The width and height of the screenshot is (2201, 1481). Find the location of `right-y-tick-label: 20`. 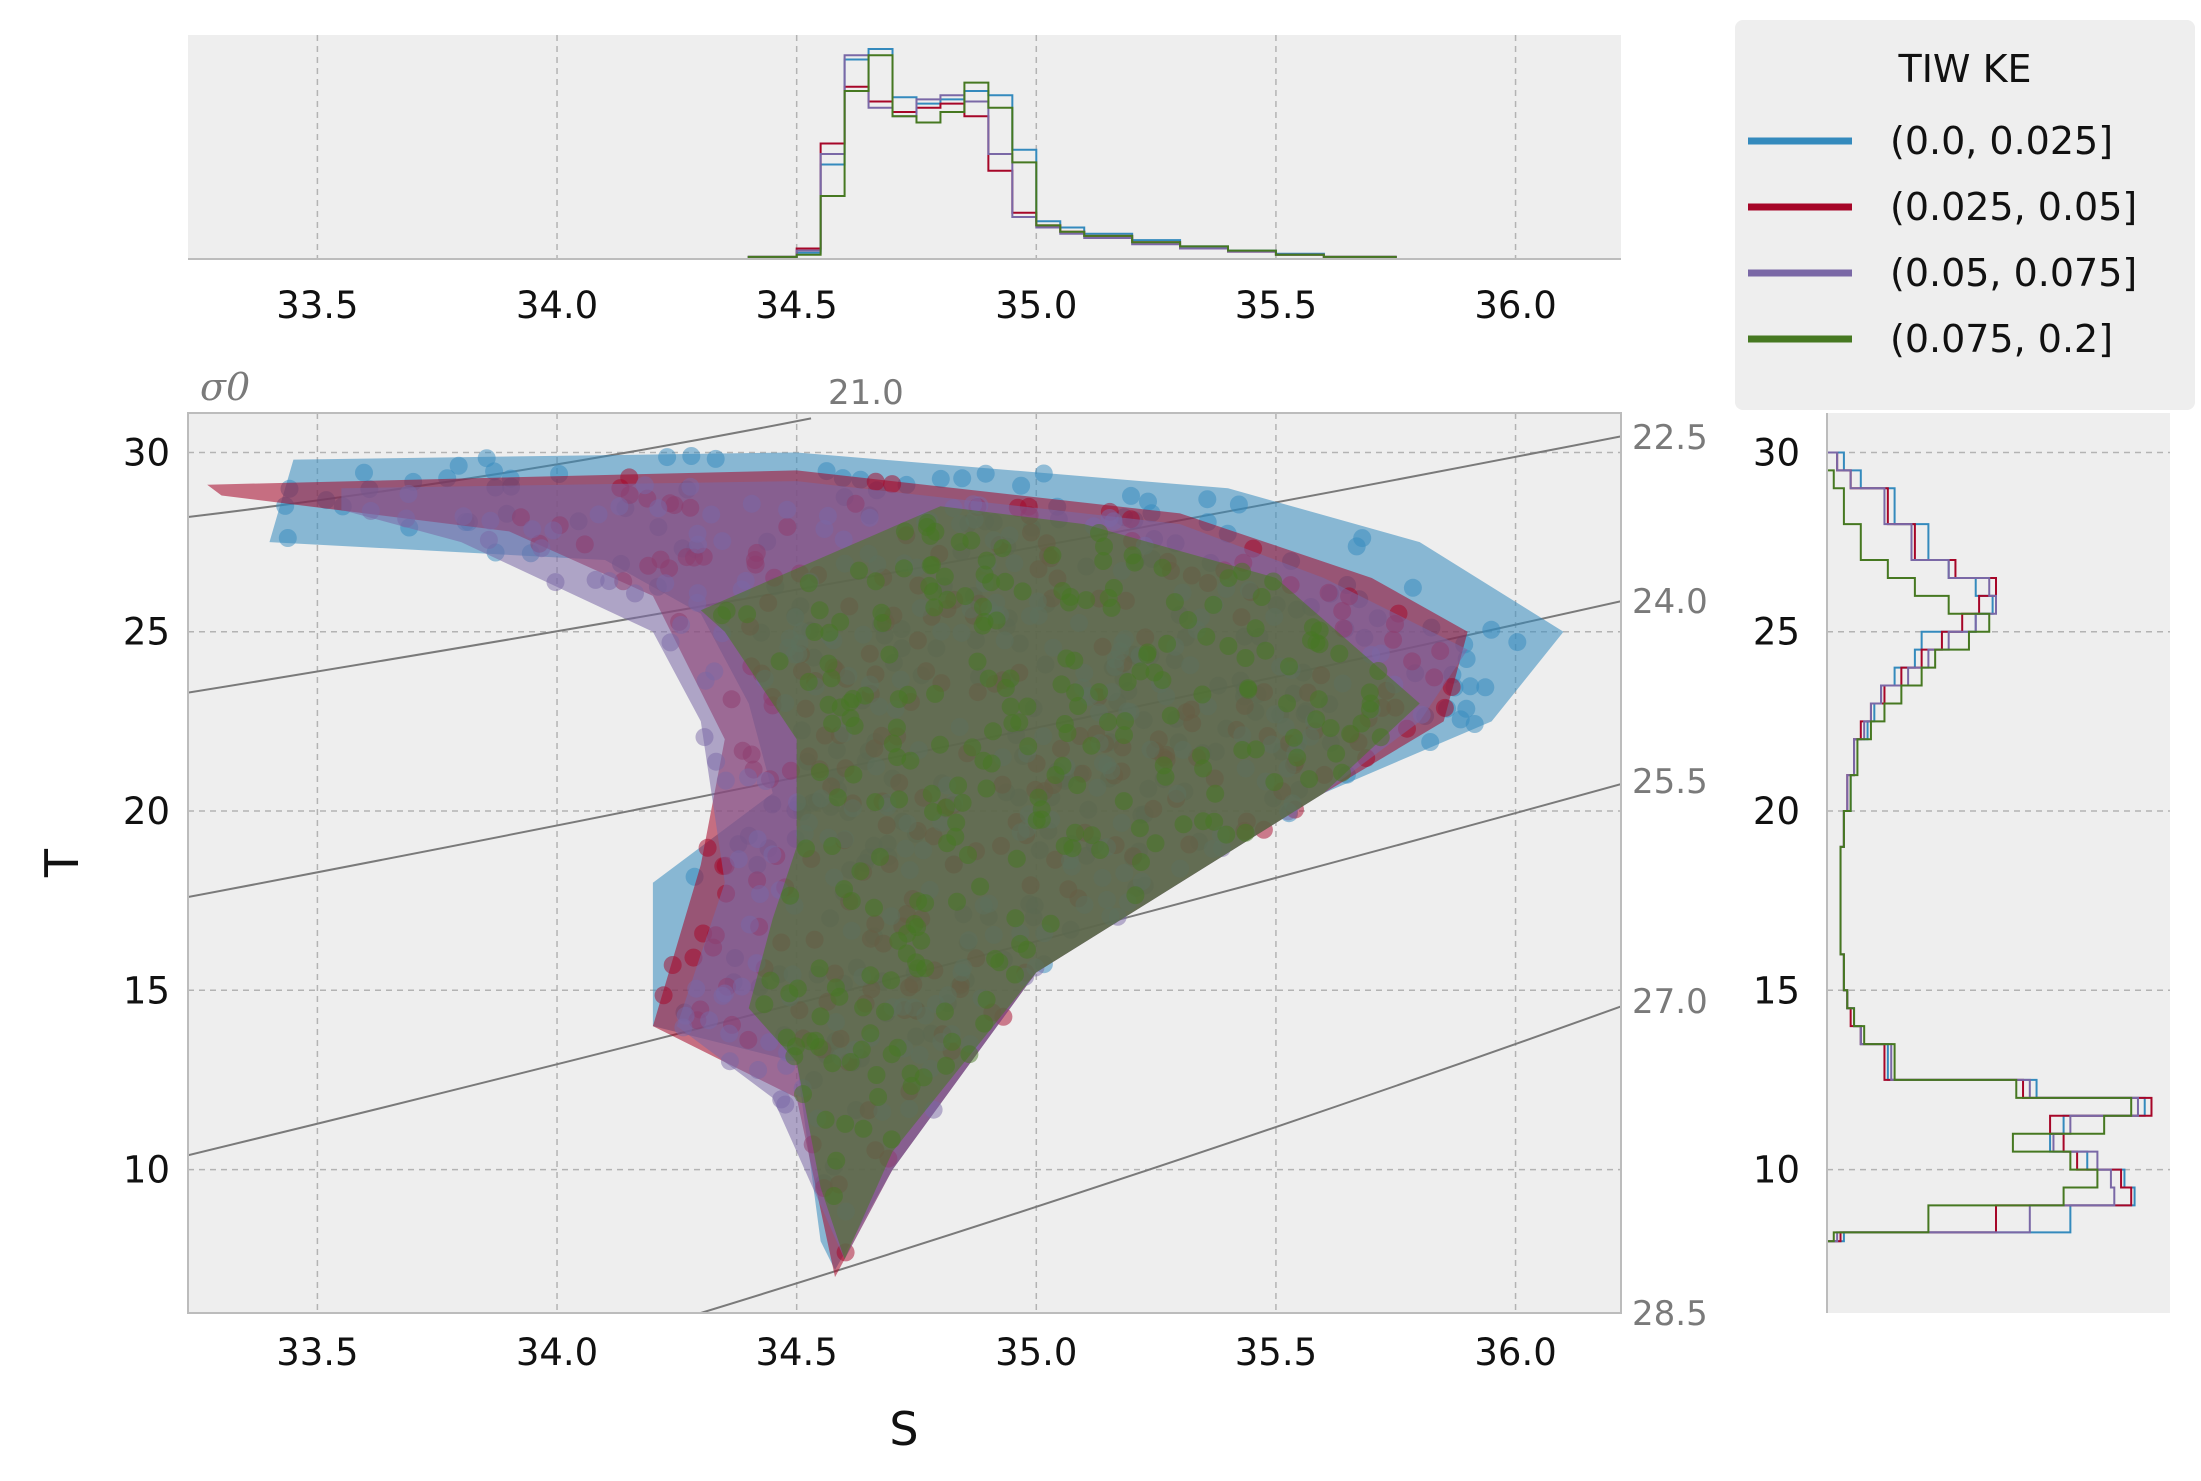

right-y-tick-label: 20 is located at coordinates (1776, 811).